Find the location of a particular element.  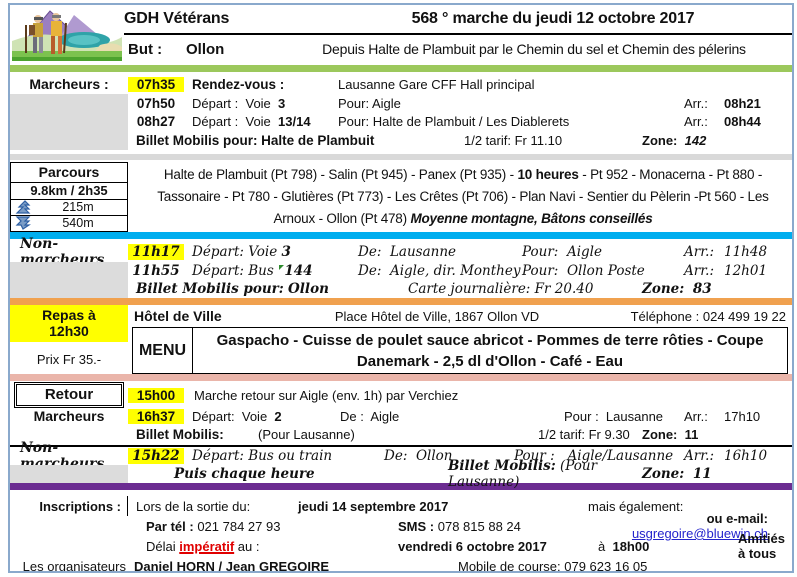

pour-cell: Pour: Ollon Poste is located at coordinates (603, 271).